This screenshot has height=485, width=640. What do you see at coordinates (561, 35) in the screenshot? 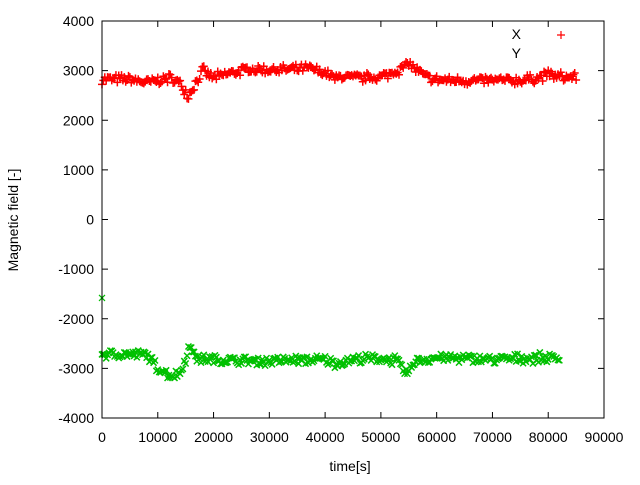
I see `legend-marker` at bounding box center [561, 35].